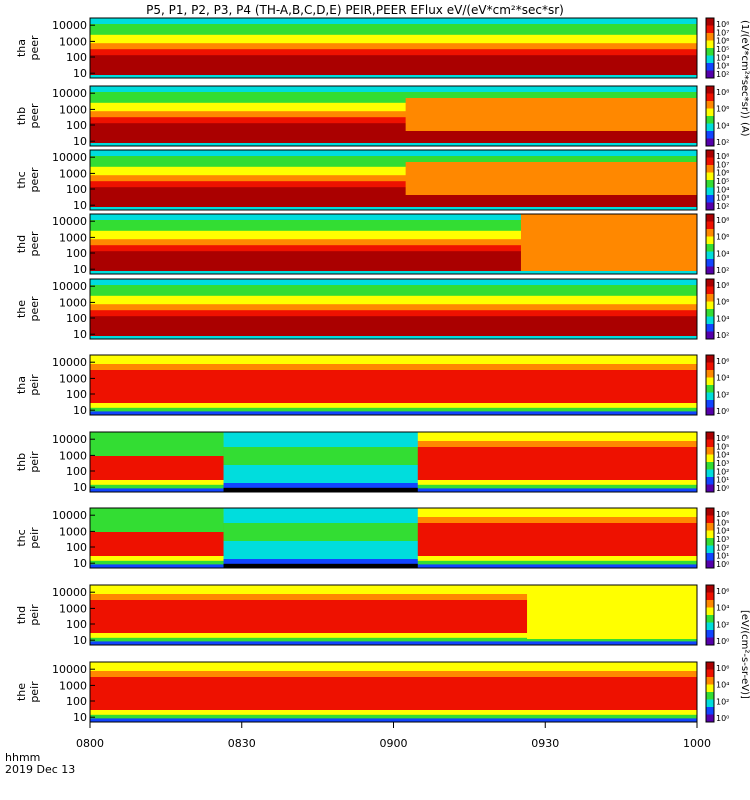 The width and height of the screenshot is (750, 800). Describe the element at coordinates (722, 411) in the screenshot. I see `colorbar-tick-label: 10⁰` at that location.